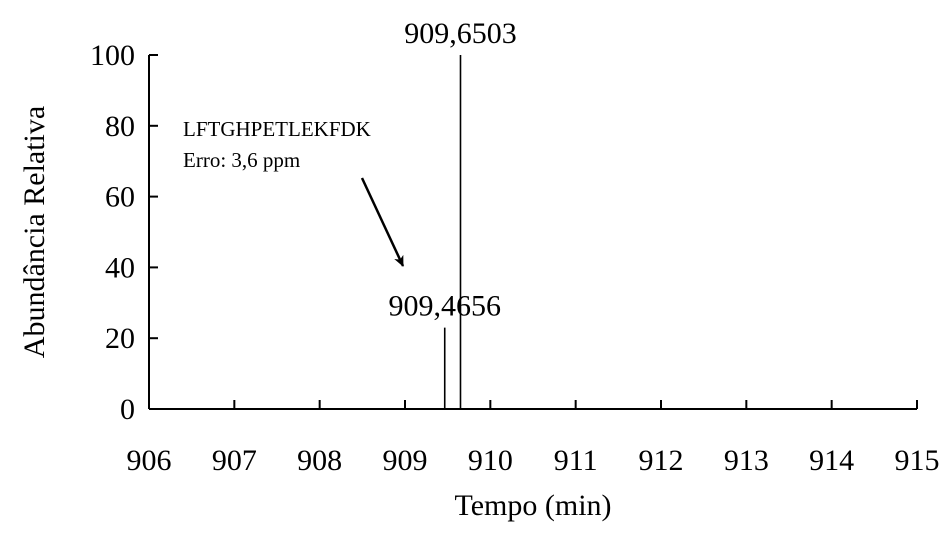  What do you see at coordinates (120, 197) in the screenshot?
I see `y-tick-label: 60` at bounding box center [120, 197].